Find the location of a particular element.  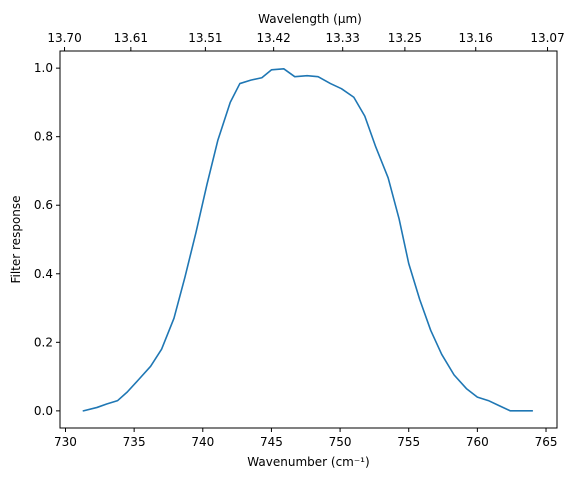

top-tick-label: 13.33 is located at coordinates (343, 38).